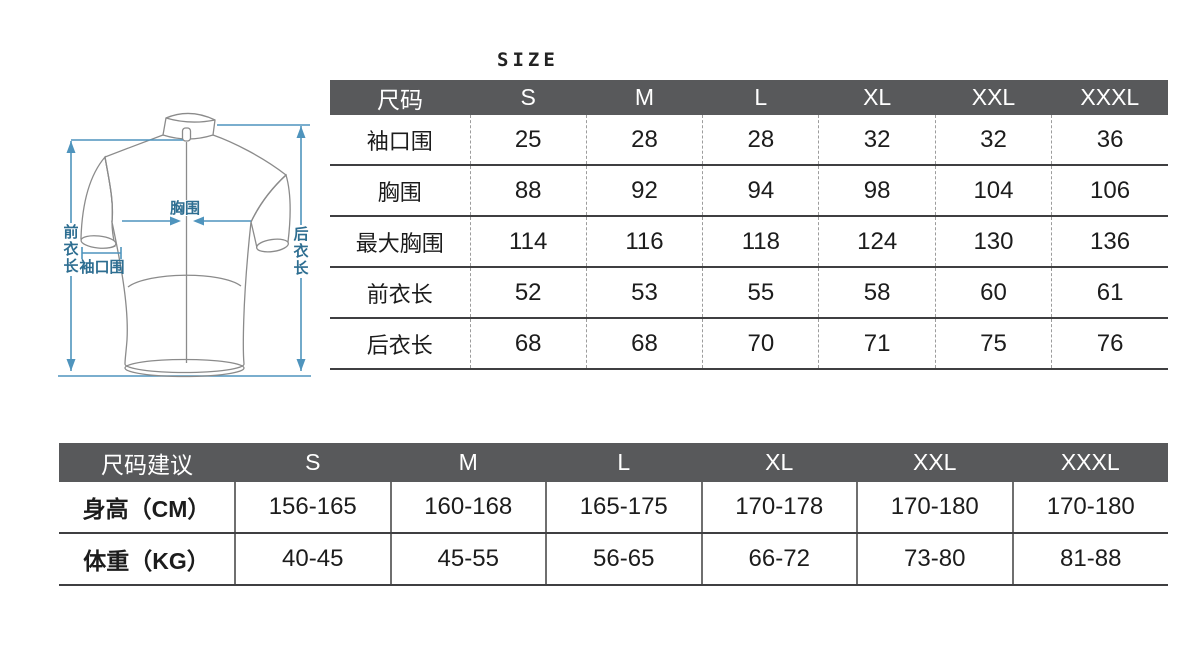 The height and width of the screenshot is (648, 1200). I want to click on value-cell: 118, so click(760, 242).